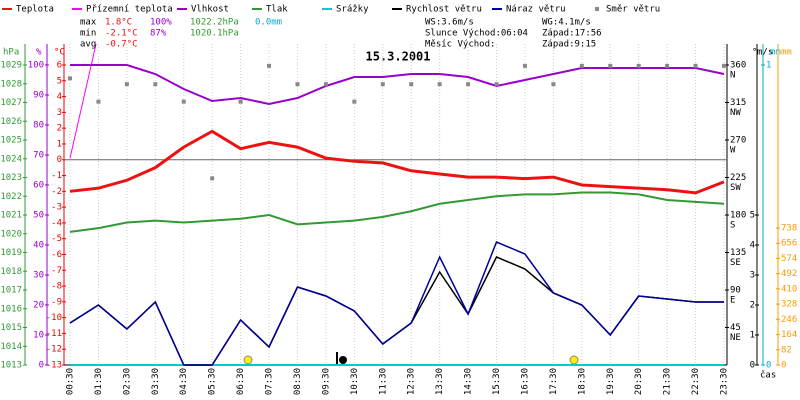 The width and height of the screenshot is (800, 400). What do you see at coordinates (11, 366) in the screenshot?
I see `y-tick-label: 1013` at bounding box center [11, 366].